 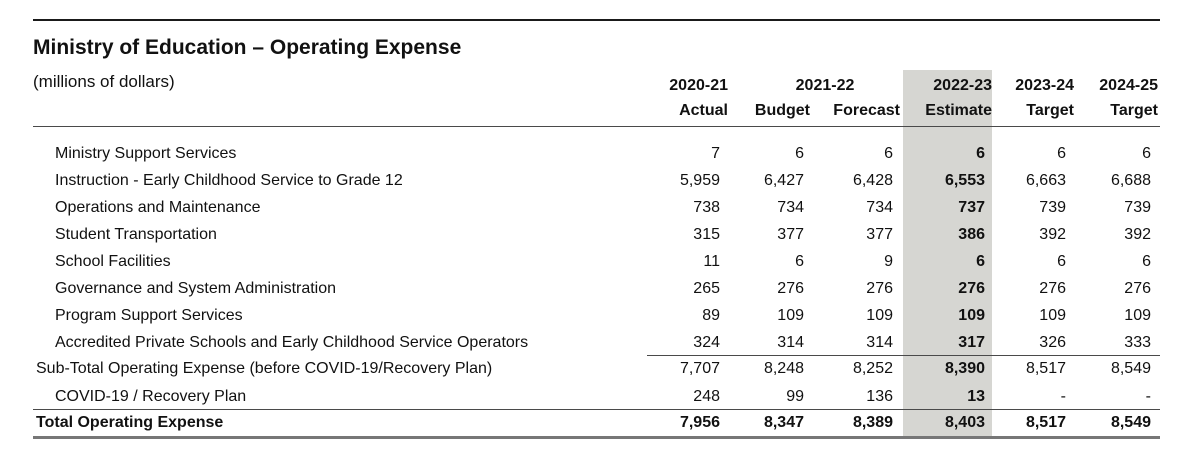 What do you see at coordinates (600, 266) in the screenshot?
I see `table-row: School Facilities 11 6 9 6 6 6` at bounding box center [600, 266].